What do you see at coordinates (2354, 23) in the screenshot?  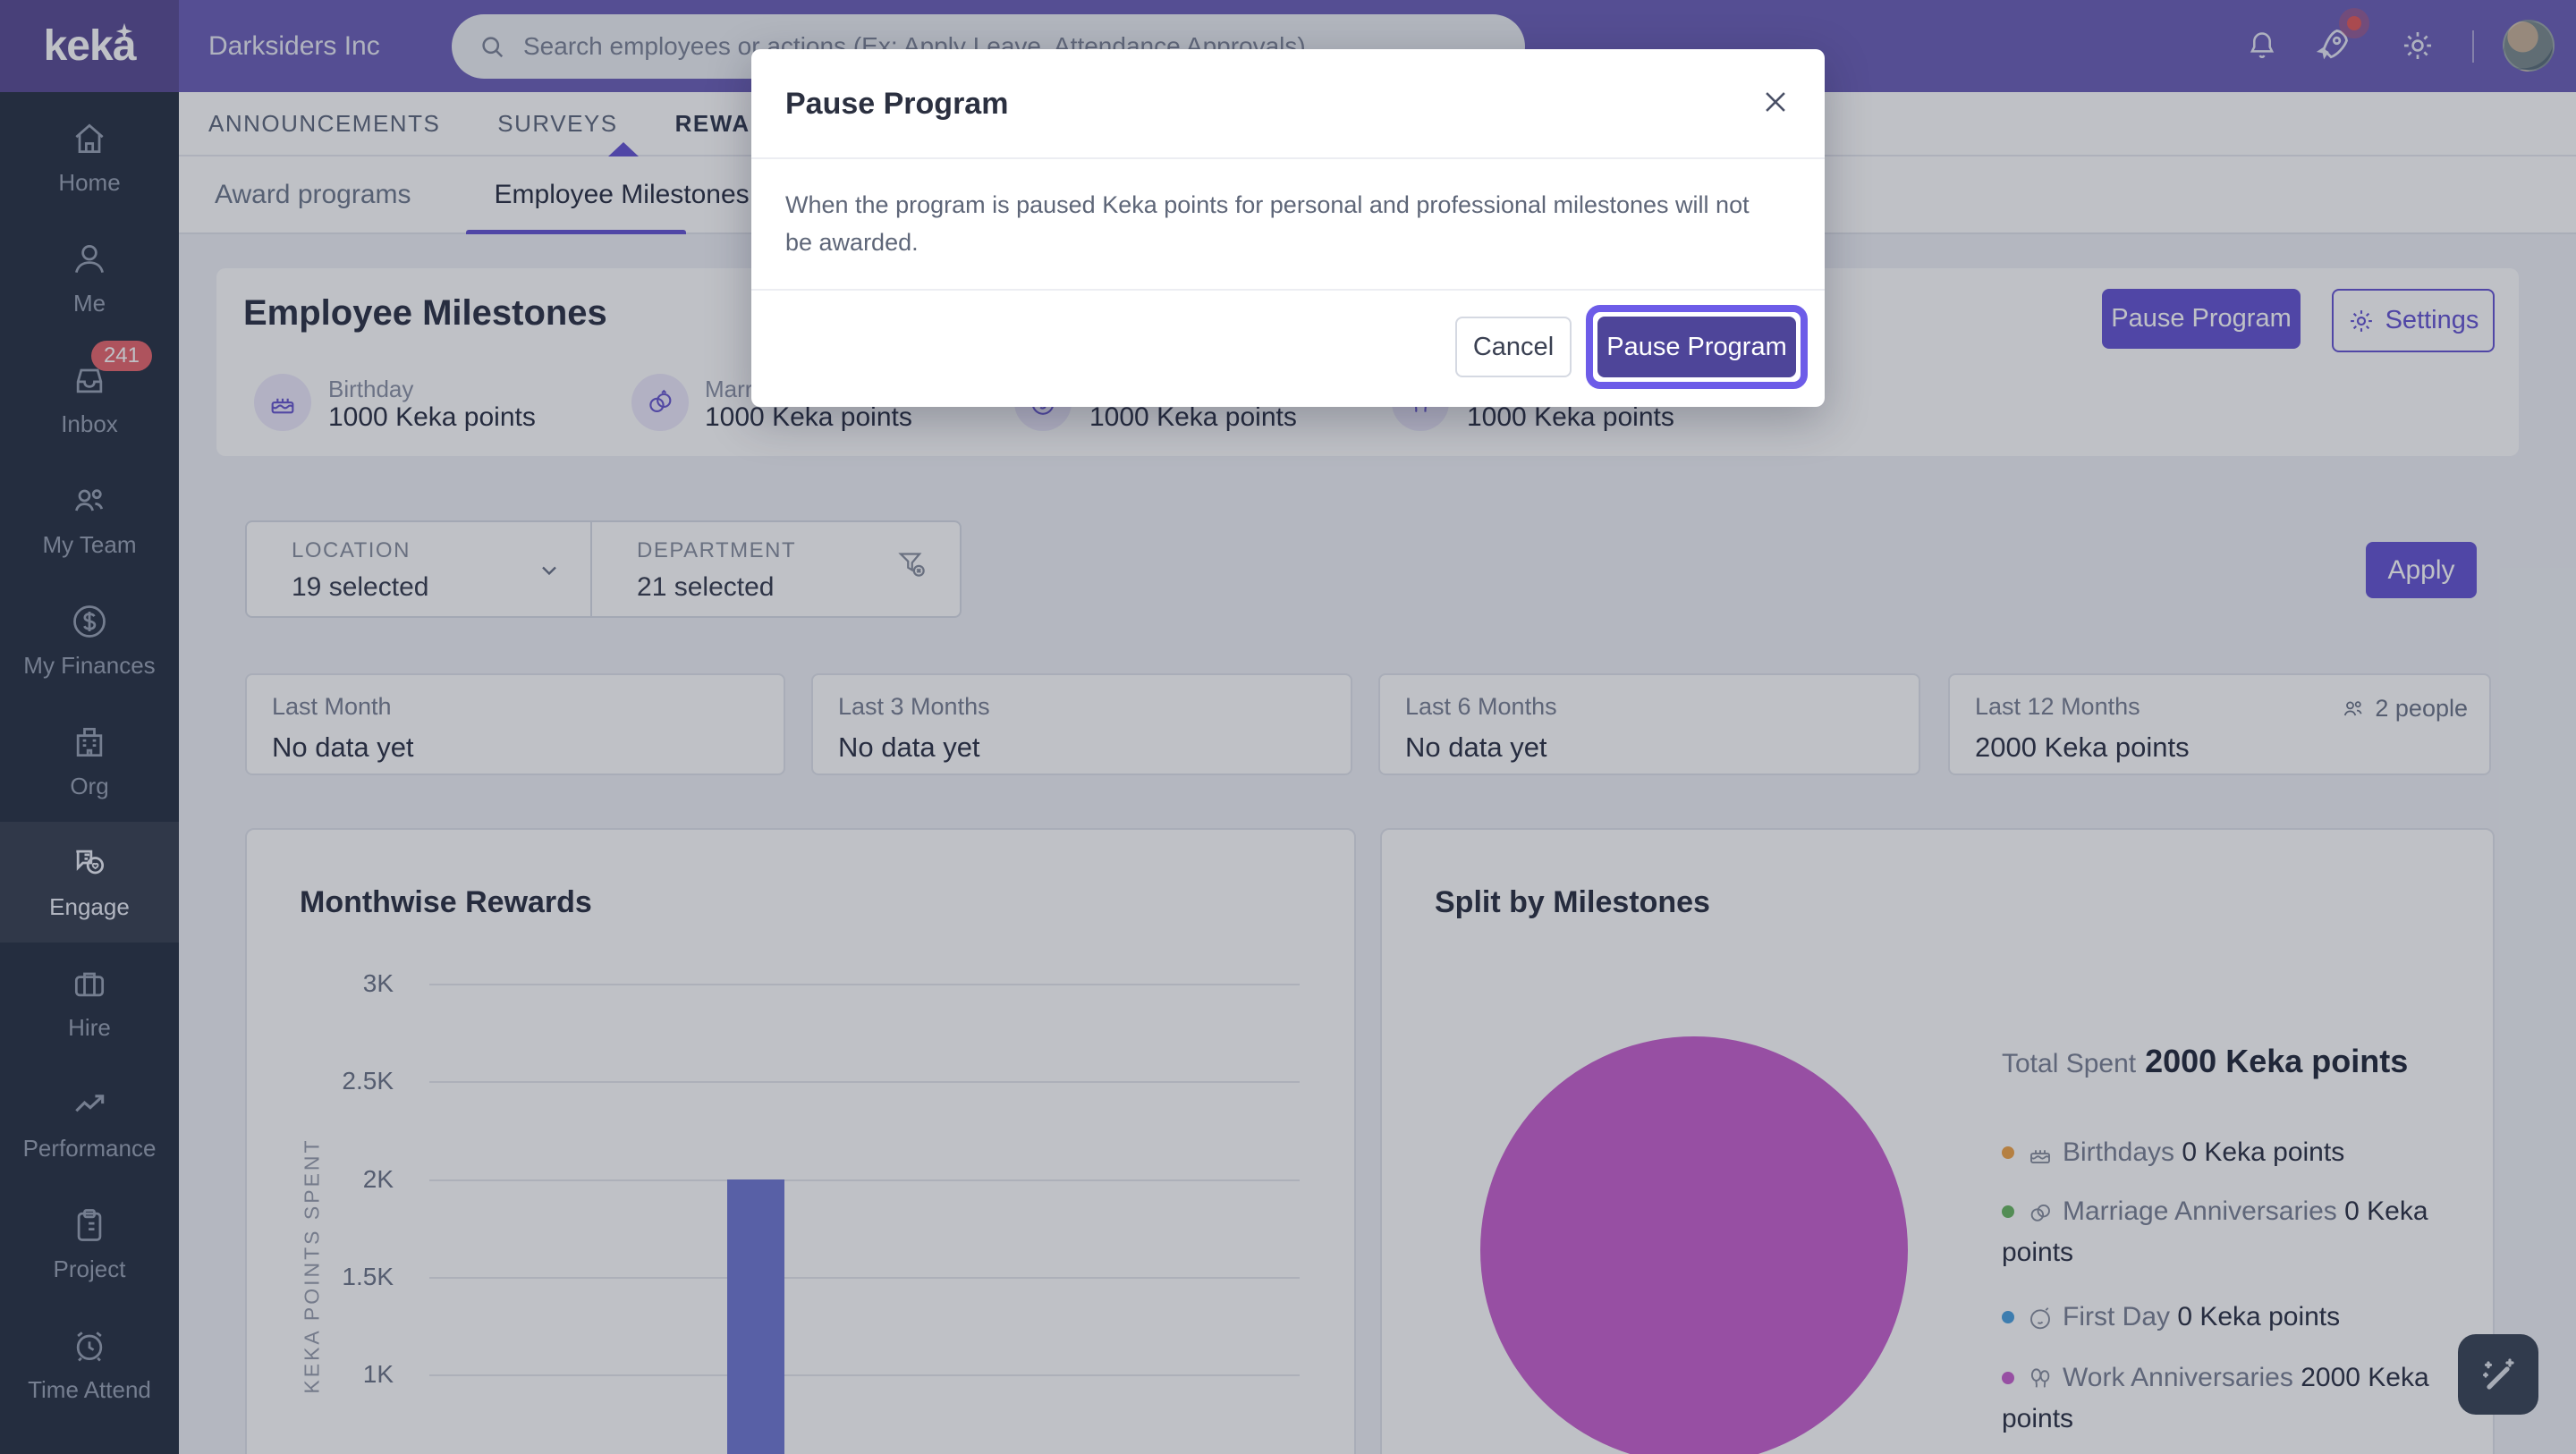 I see `rocket-notification-badge` at bounding box center [2354, 23].